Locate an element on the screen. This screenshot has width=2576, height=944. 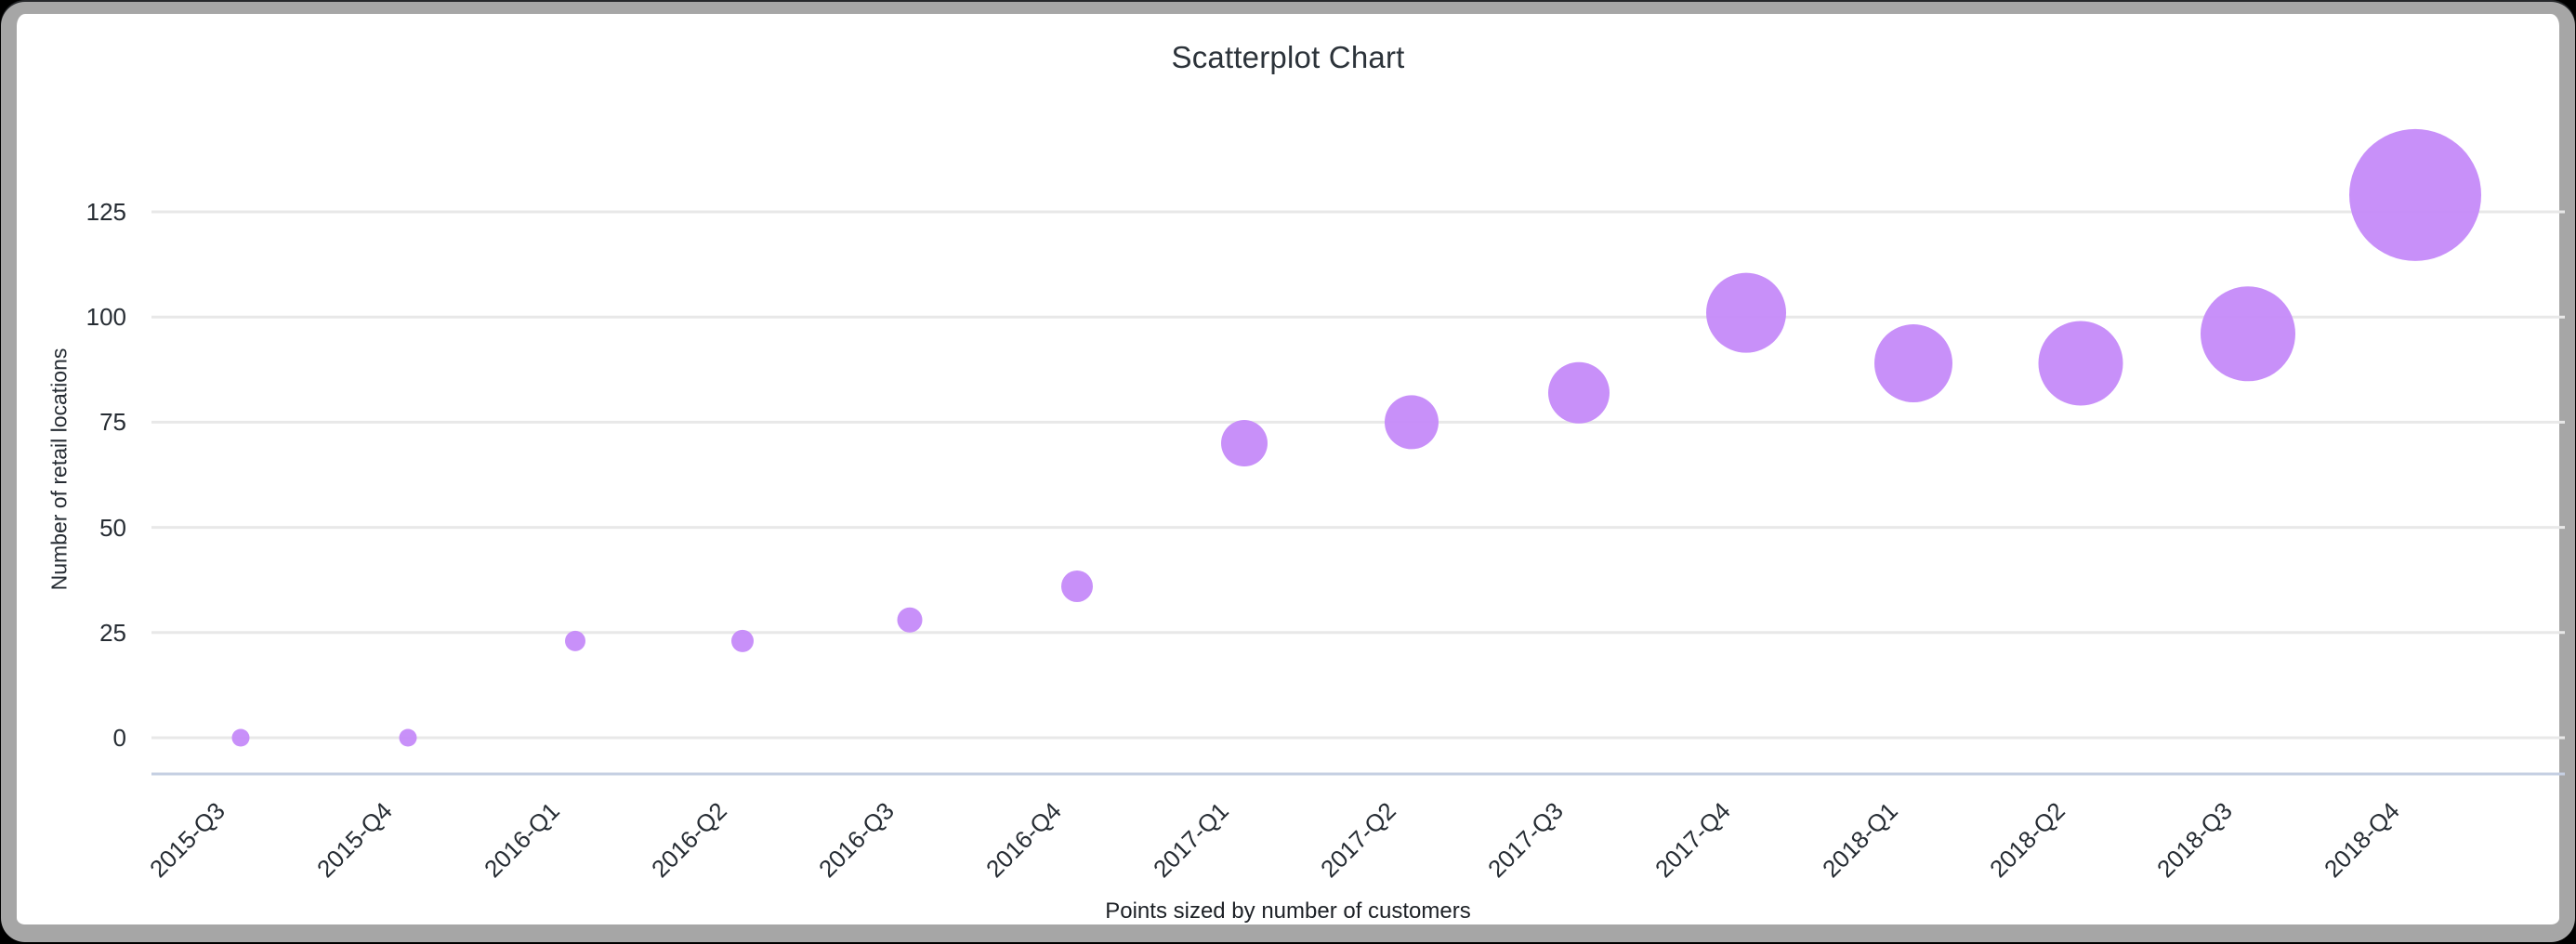
y-tick-label: 100 is located at coordinates (105, 317).